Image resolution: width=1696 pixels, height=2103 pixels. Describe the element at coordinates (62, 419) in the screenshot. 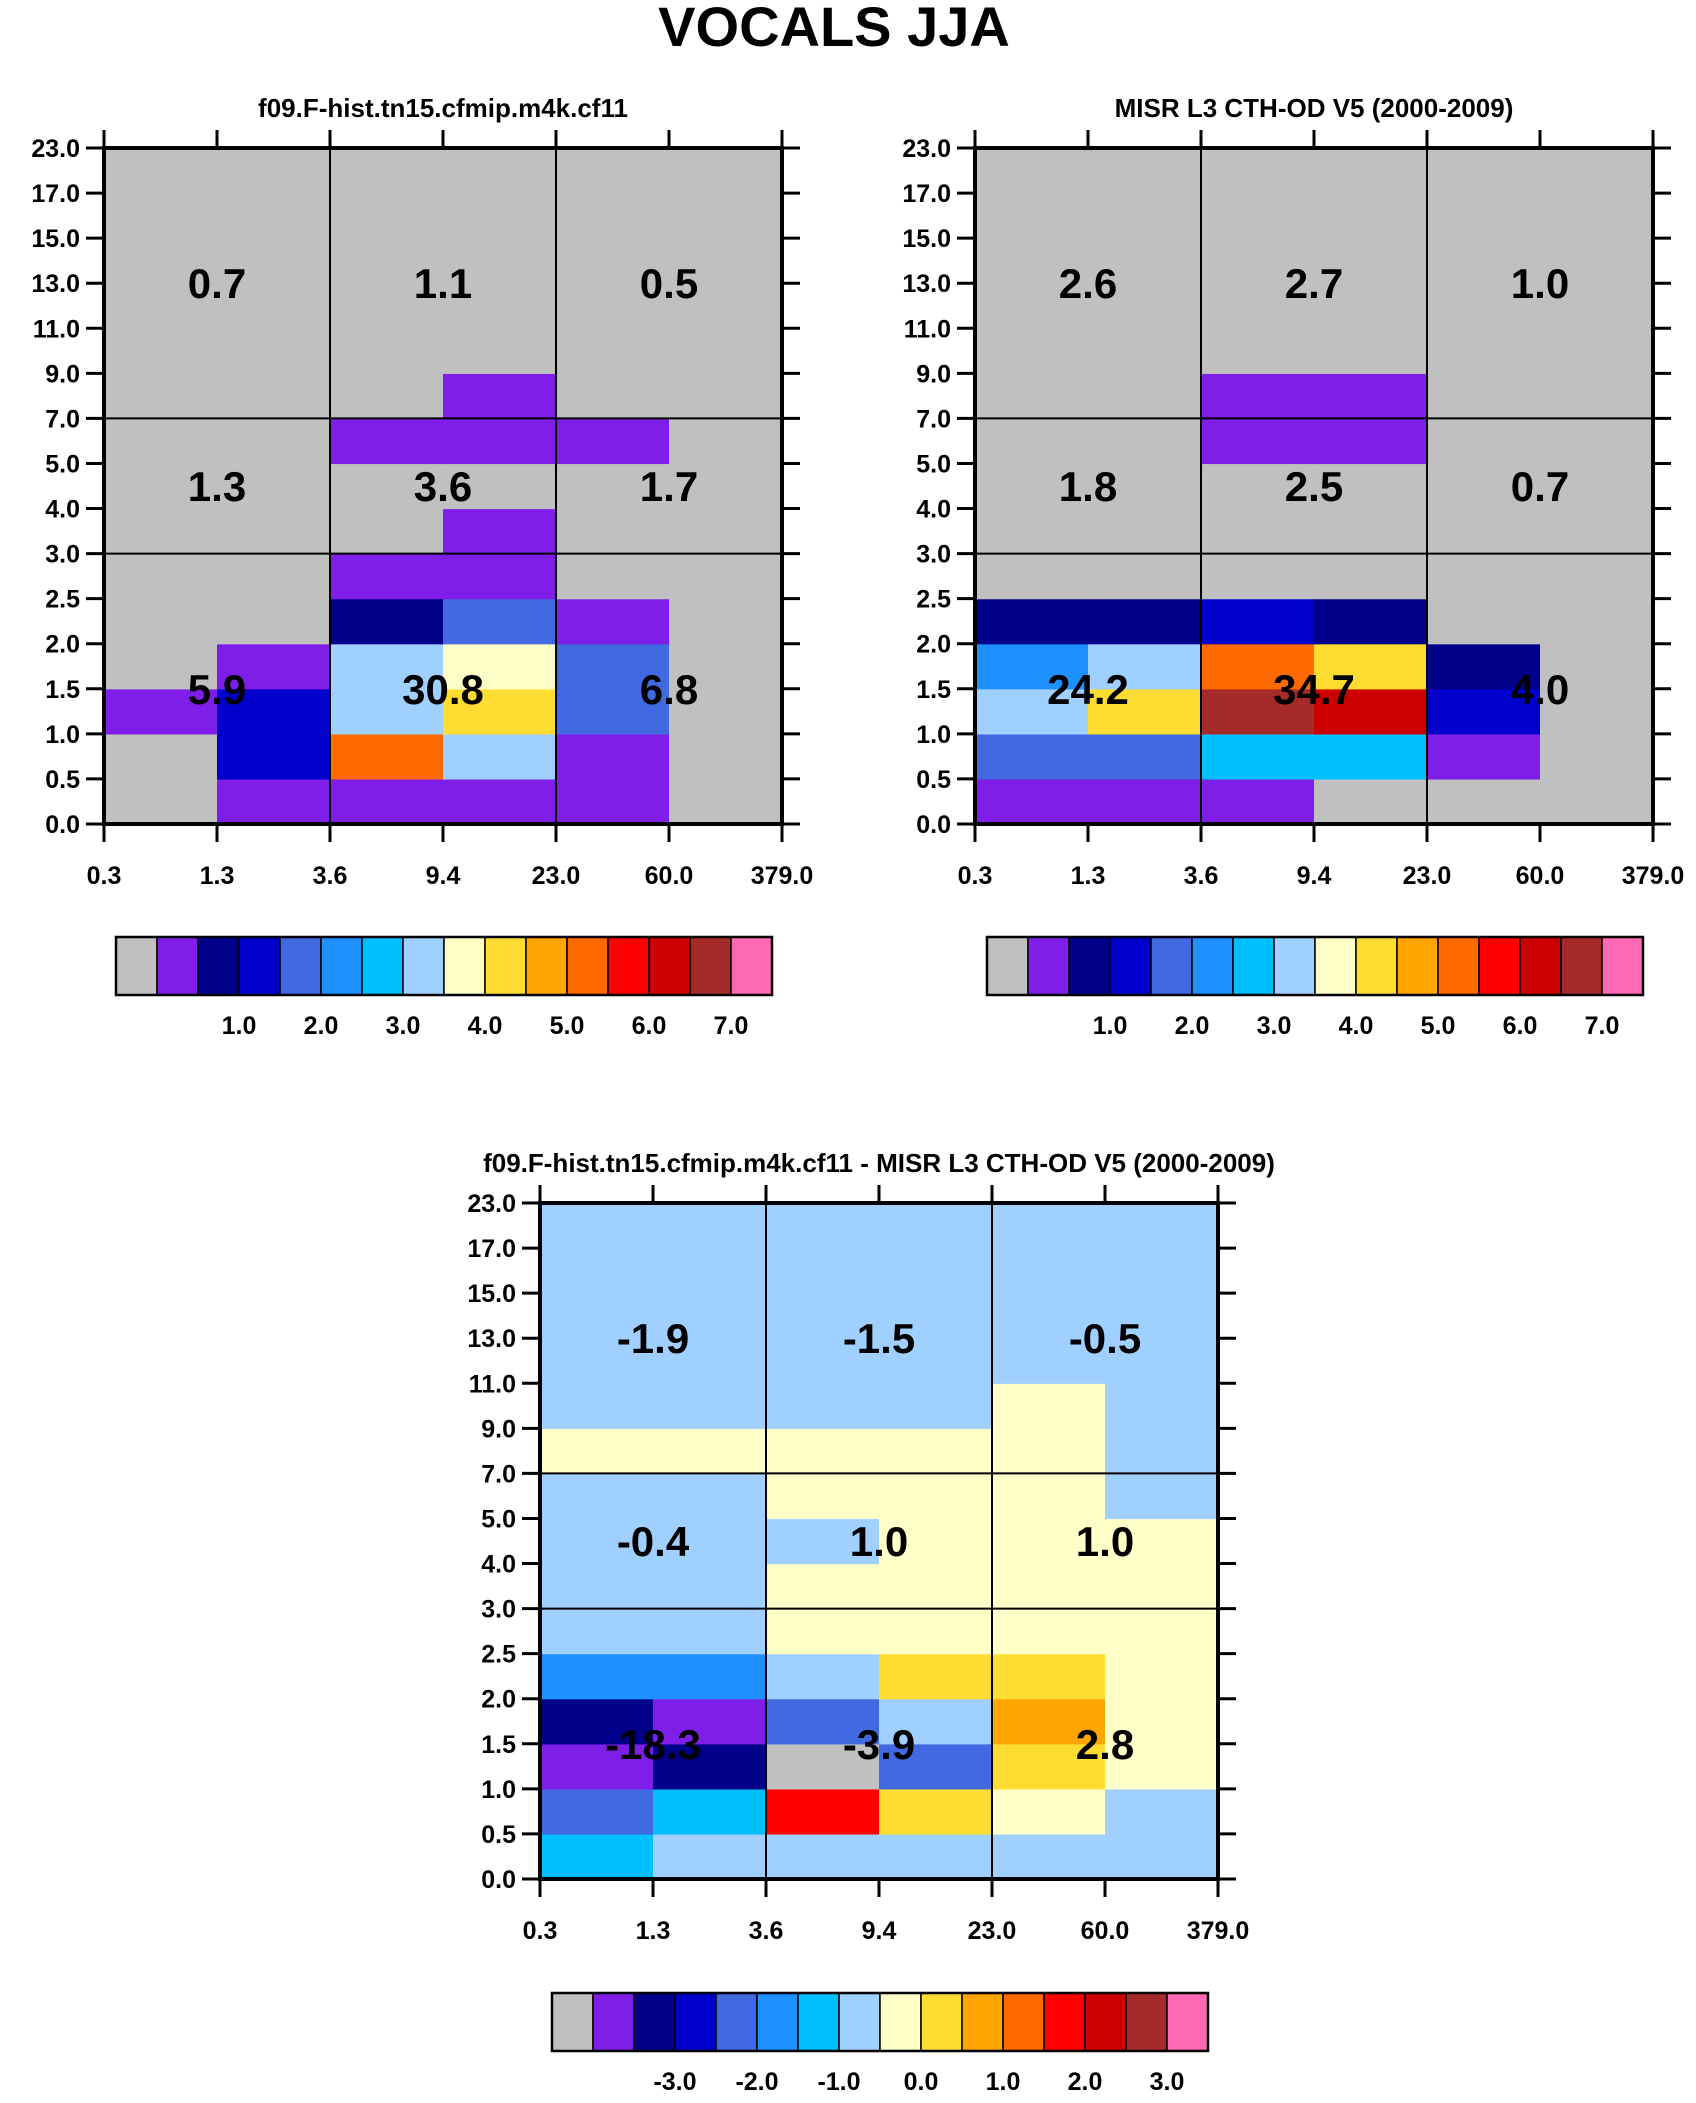

I see `y-tick-label: 7.0` at that location.